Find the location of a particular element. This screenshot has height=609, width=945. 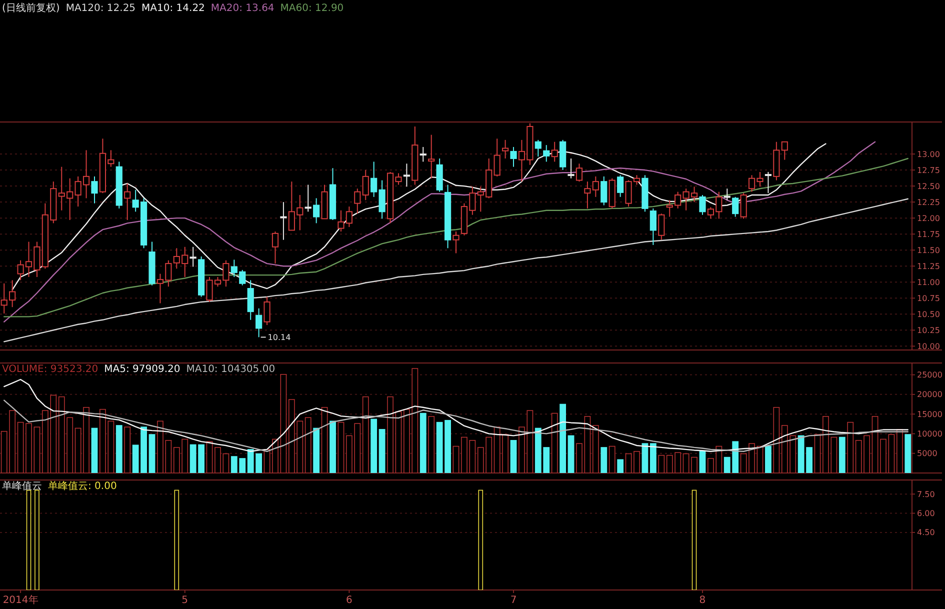

series-label: 单峰值云: 0.00 is located at coordinates (82, 486).